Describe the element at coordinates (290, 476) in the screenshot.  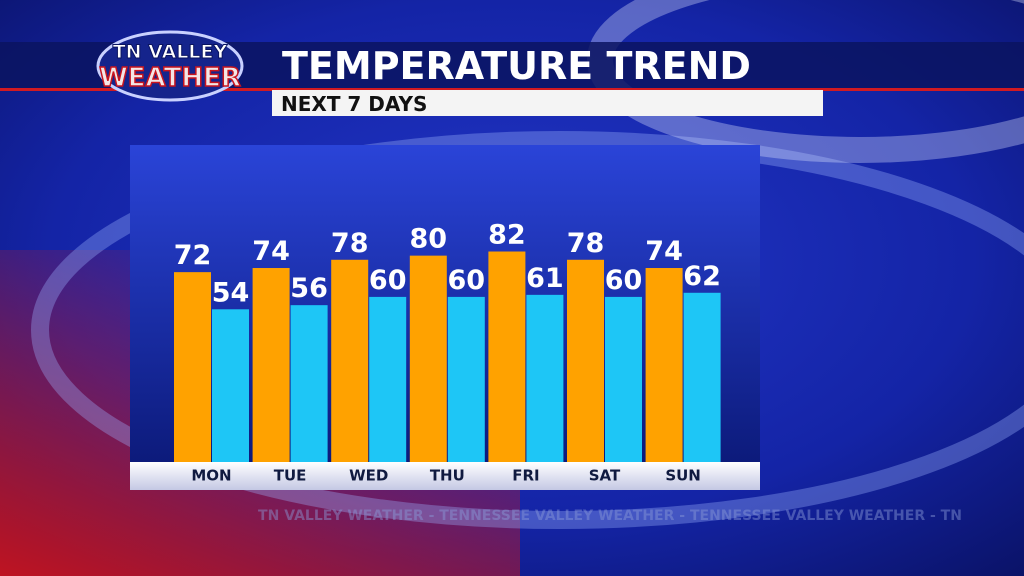
I see `x-tick-label: TUE` at that location.